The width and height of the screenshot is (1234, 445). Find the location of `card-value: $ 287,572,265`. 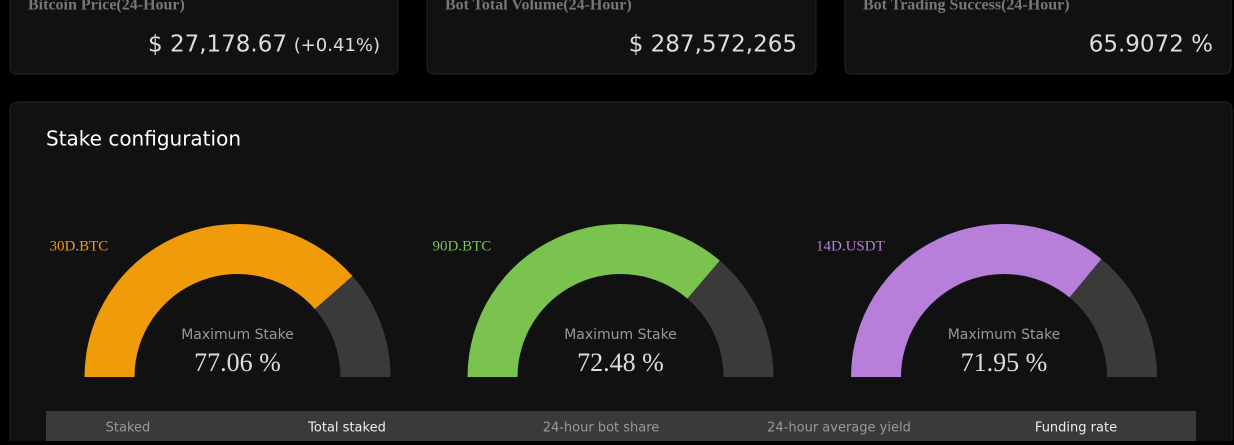

card-value: $ 287,572,265 is located at coordinates (713, 45).